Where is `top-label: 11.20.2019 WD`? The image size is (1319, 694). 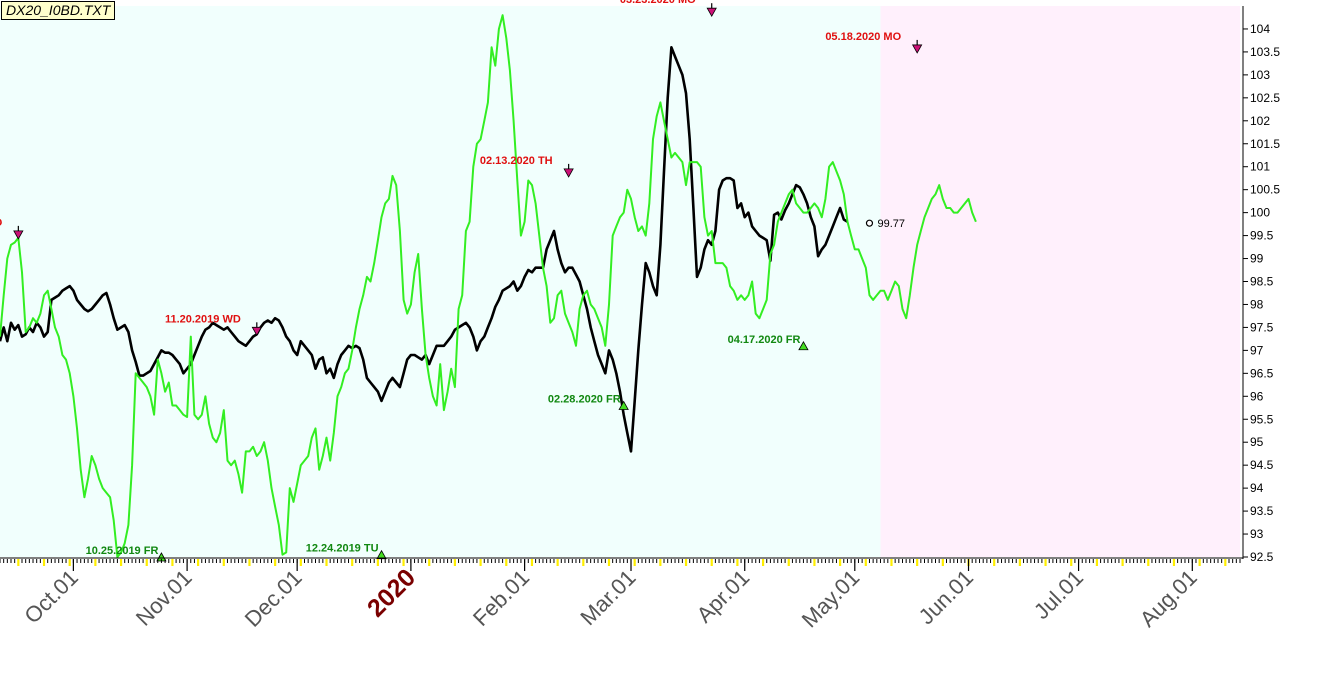 top-label: 11.20.2019 WD is located at coordinates (203, 319).